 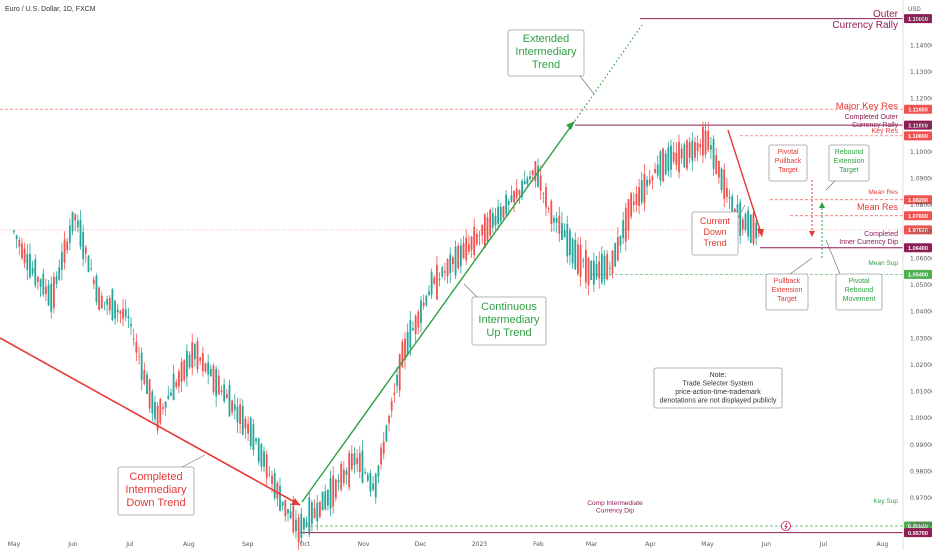 What do you see at coordinates (615, 507) in the screenshot?
I see `comp-dip-label: Comp Intermediate Currency Dip` at bounding box center [615, 507].